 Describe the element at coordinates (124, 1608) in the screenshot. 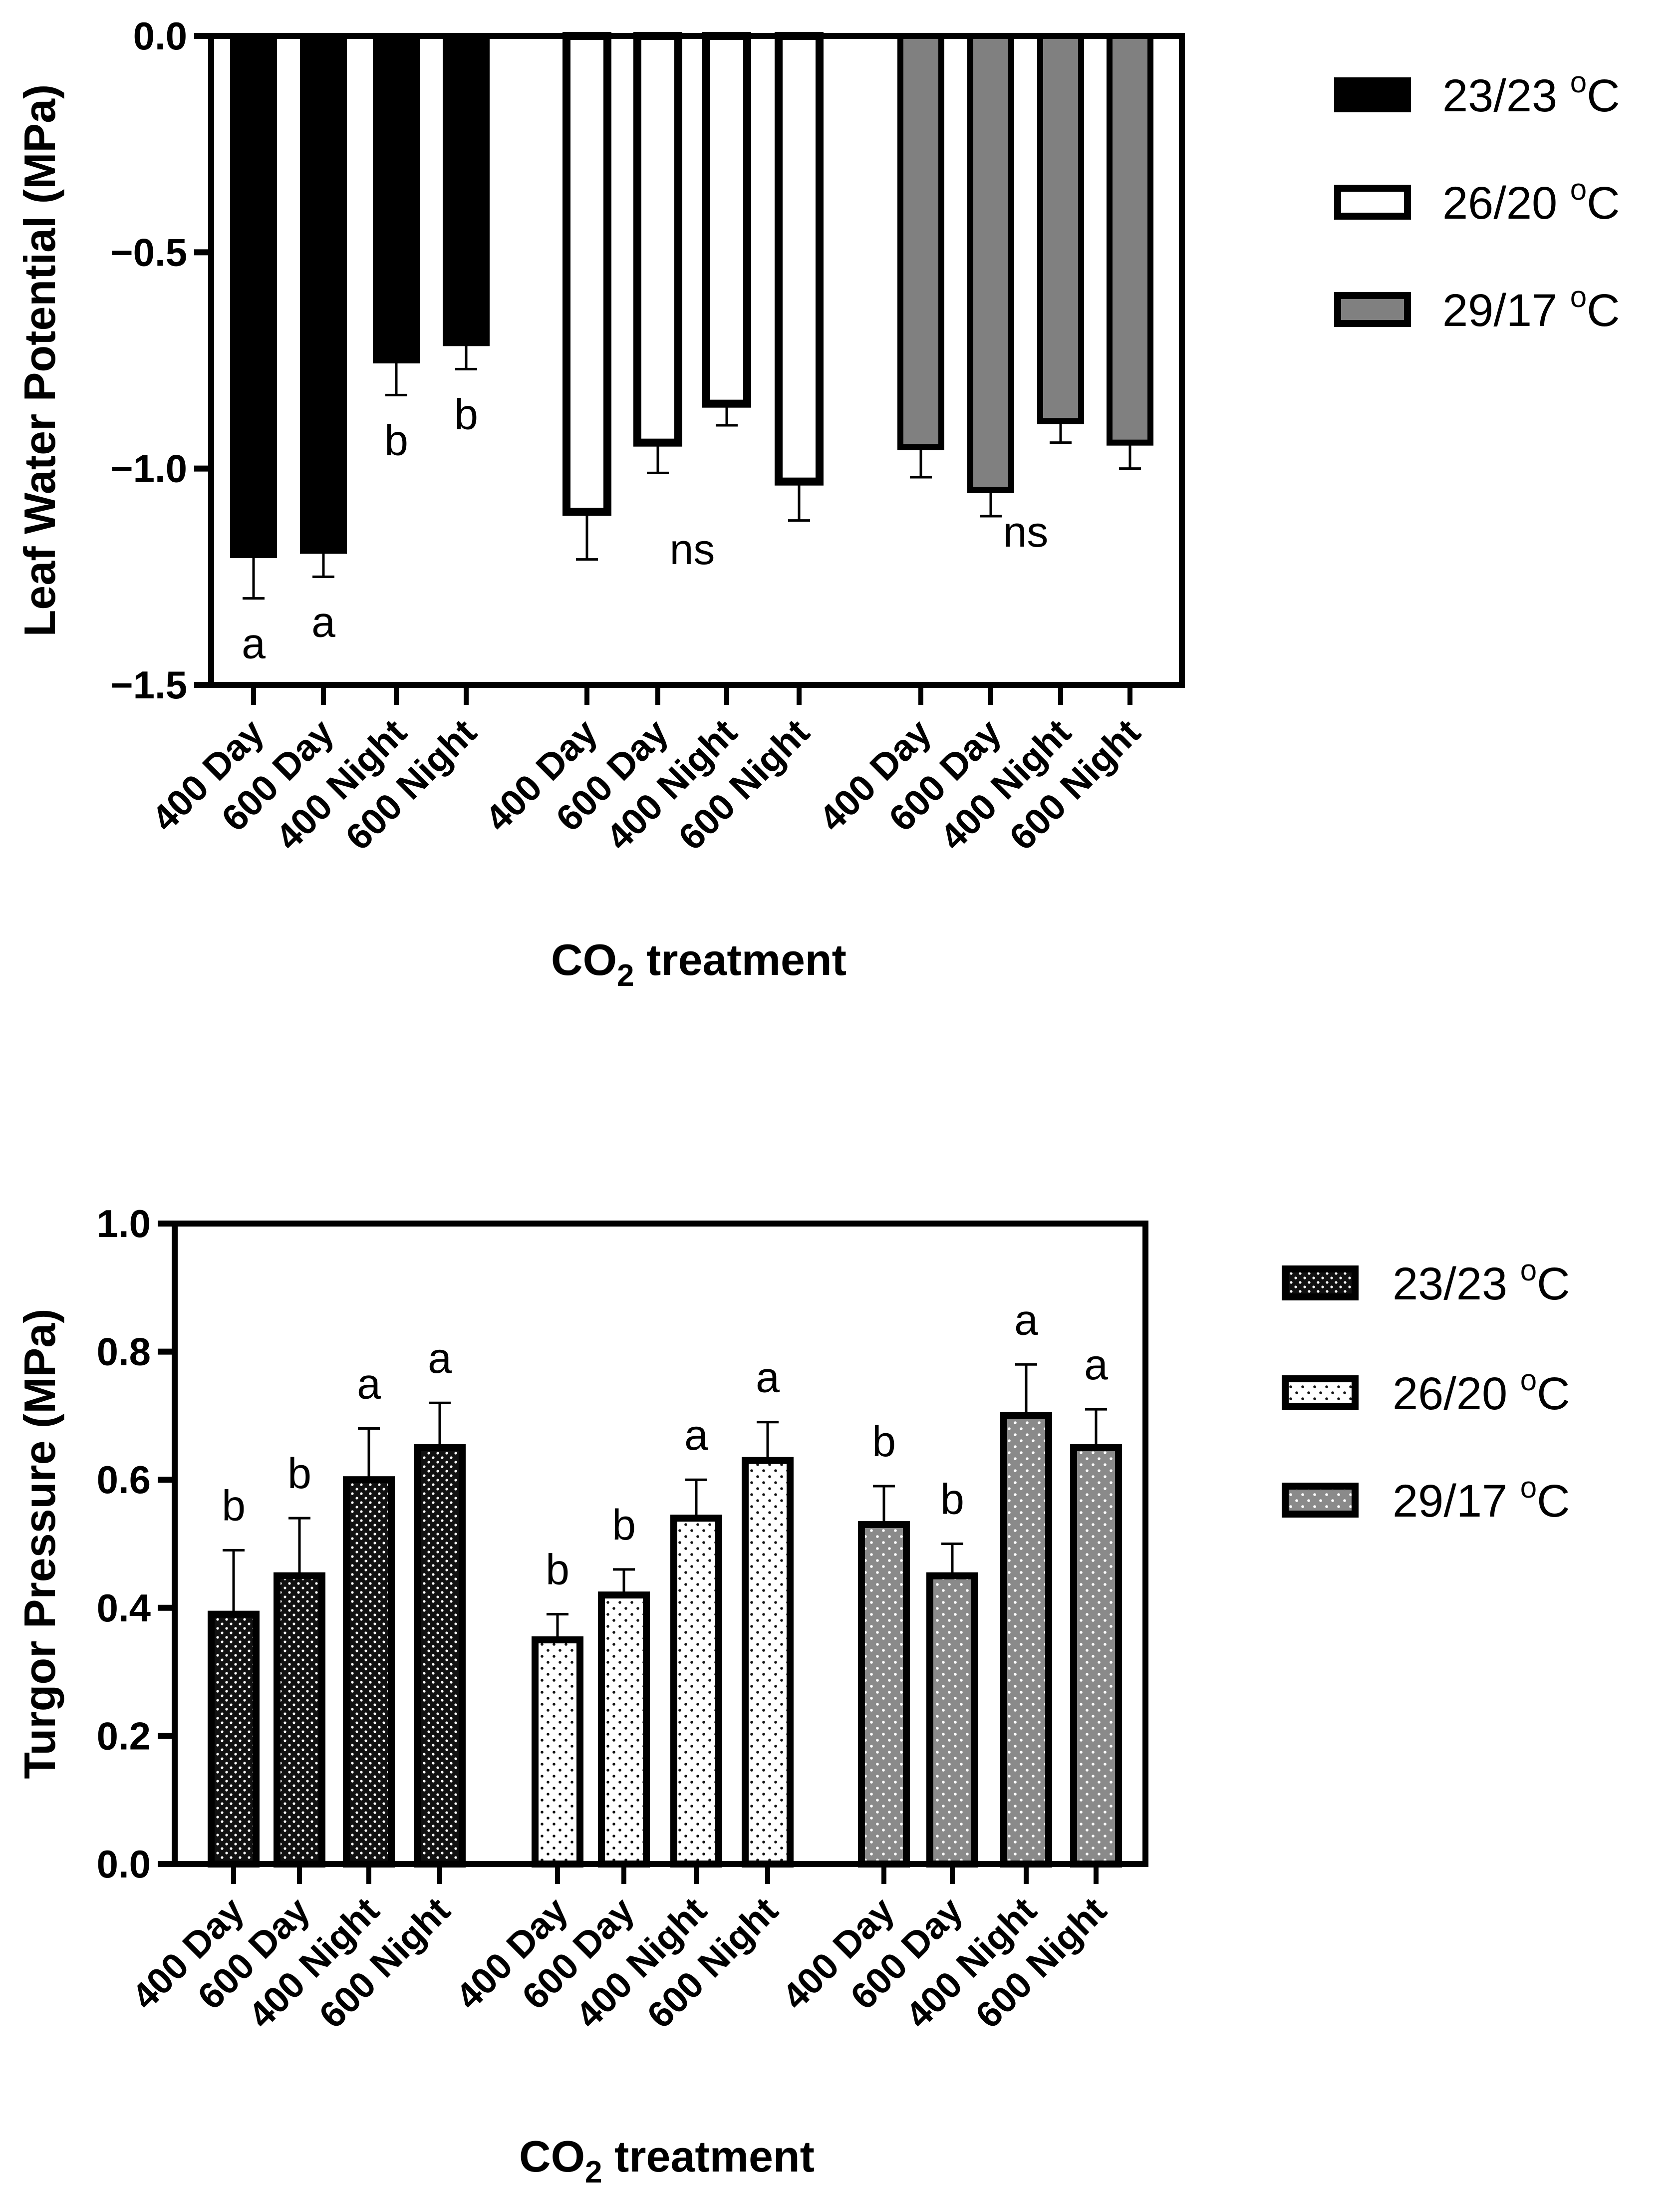

I see `y-tick-label: 0.4` at that location.